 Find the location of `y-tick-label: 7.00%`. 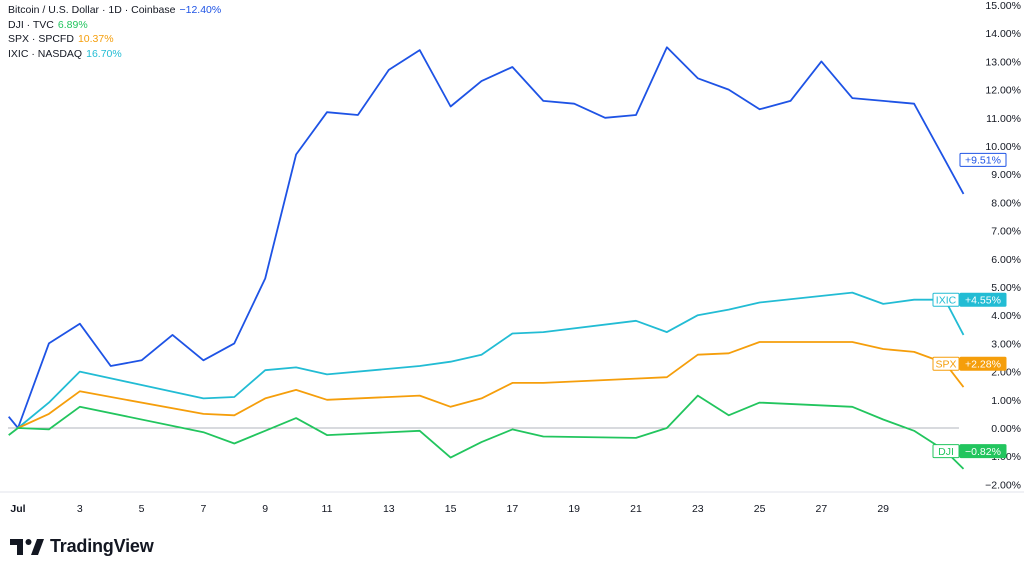

y-tick-label: 7.00% is located at coordinates (1006, 232).